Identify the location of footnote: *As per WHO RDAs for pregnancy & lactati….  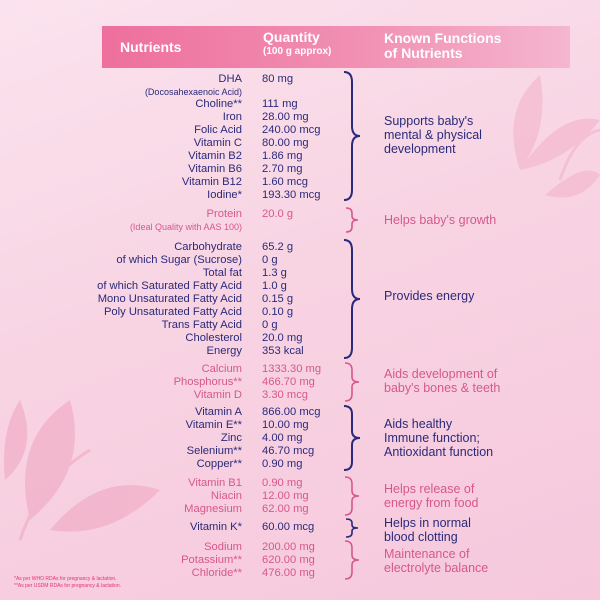
(65, 579).